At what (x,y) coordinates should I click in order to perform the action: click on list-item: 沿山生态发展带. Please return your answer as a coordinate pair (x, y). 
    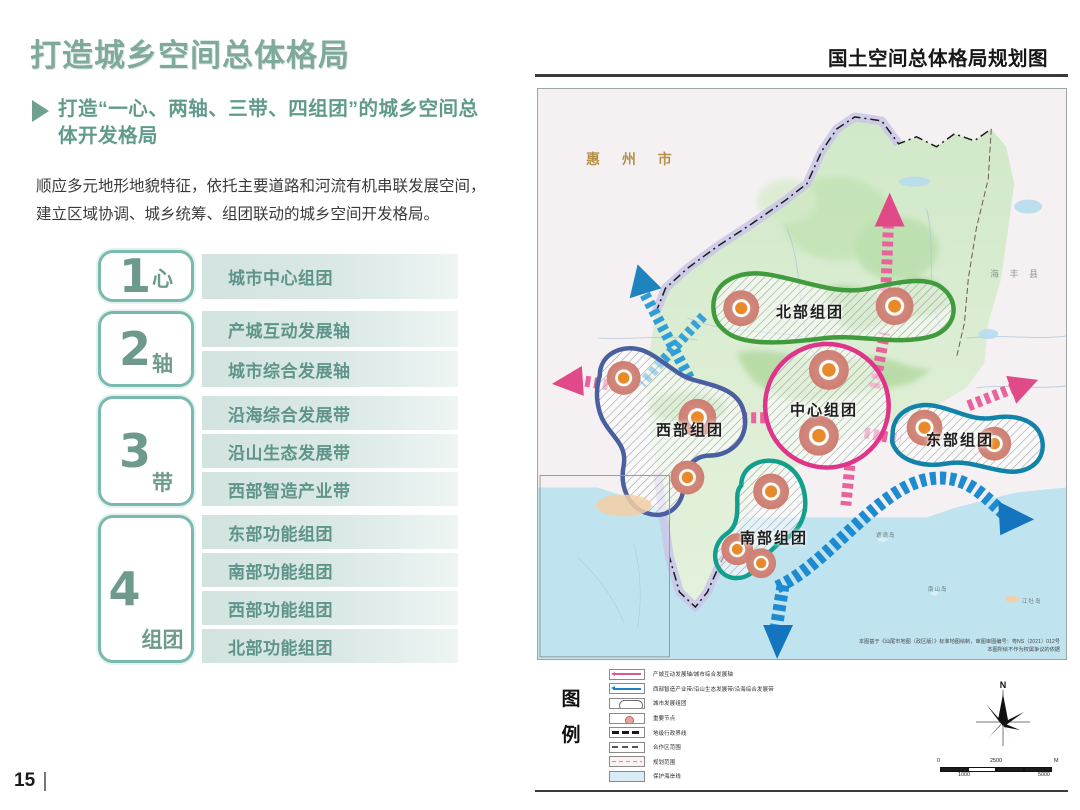
    Looking at the image, I should click on (330, 451).